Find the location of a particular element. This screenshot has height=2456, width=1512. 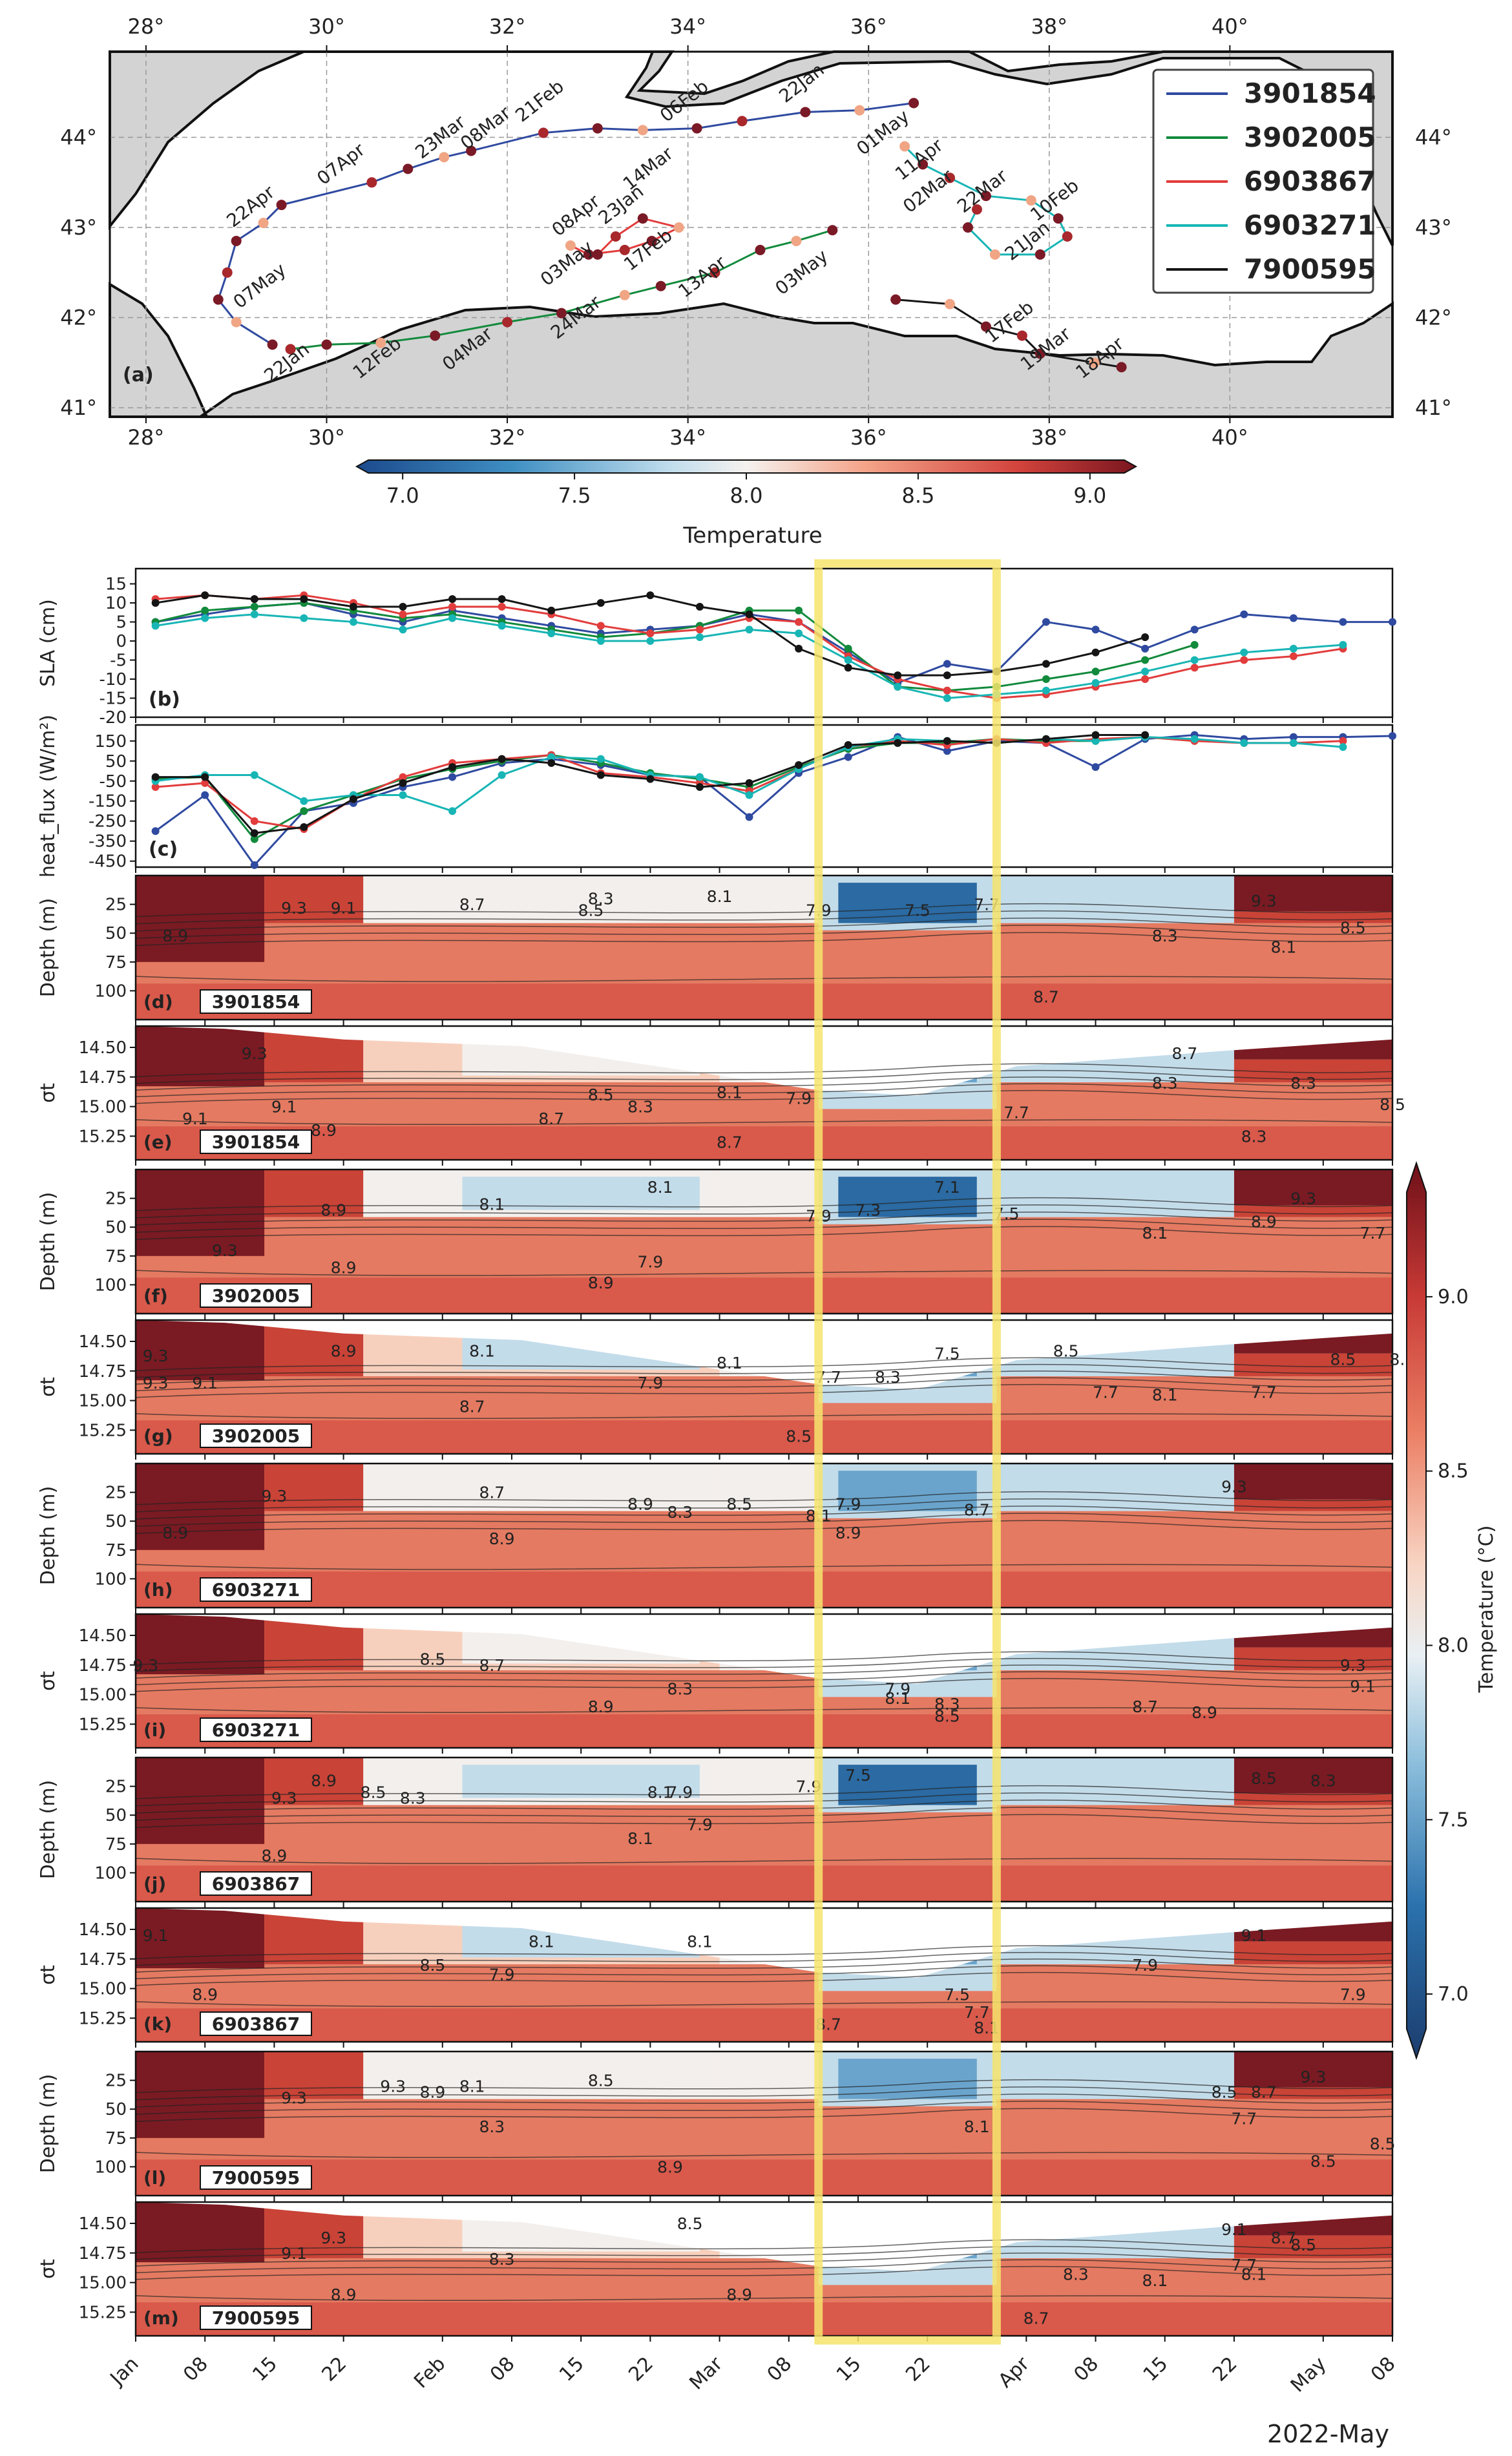

y-tick-label: -15 is located at coordinates (113, 699).